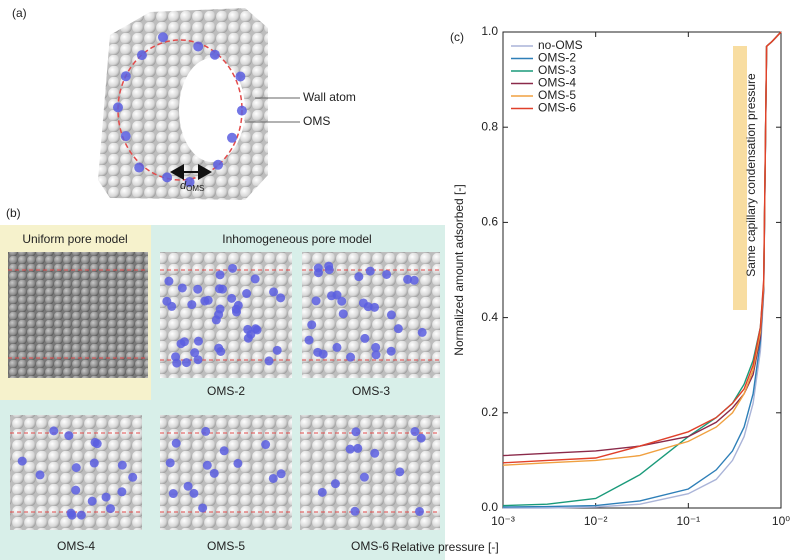  What do you see at coordinates (740, 178) in the screenshot?
I see `highlight-band` at bounding box center [740, 178].